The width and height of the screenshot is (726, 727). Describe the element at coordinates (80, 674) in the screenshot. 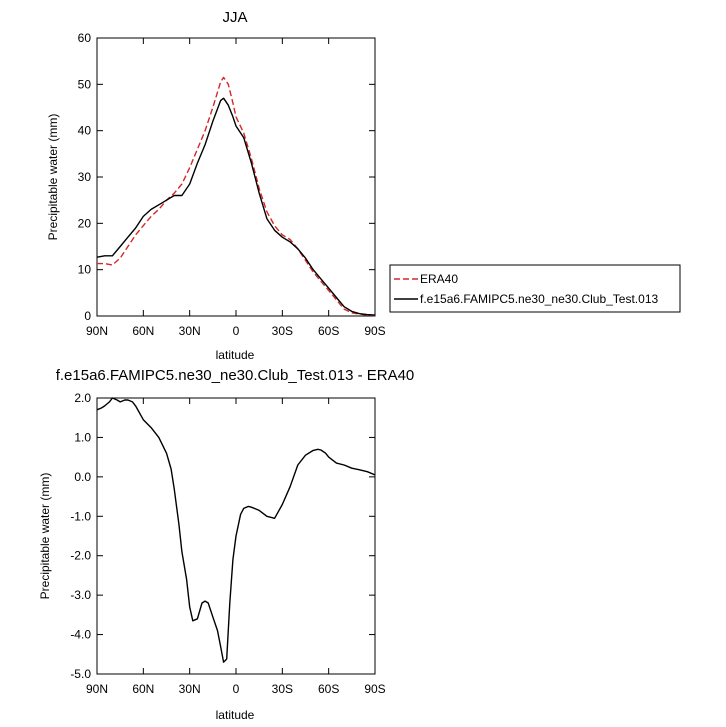

I see `bottom-y-tick-label: -5.0` at that location.